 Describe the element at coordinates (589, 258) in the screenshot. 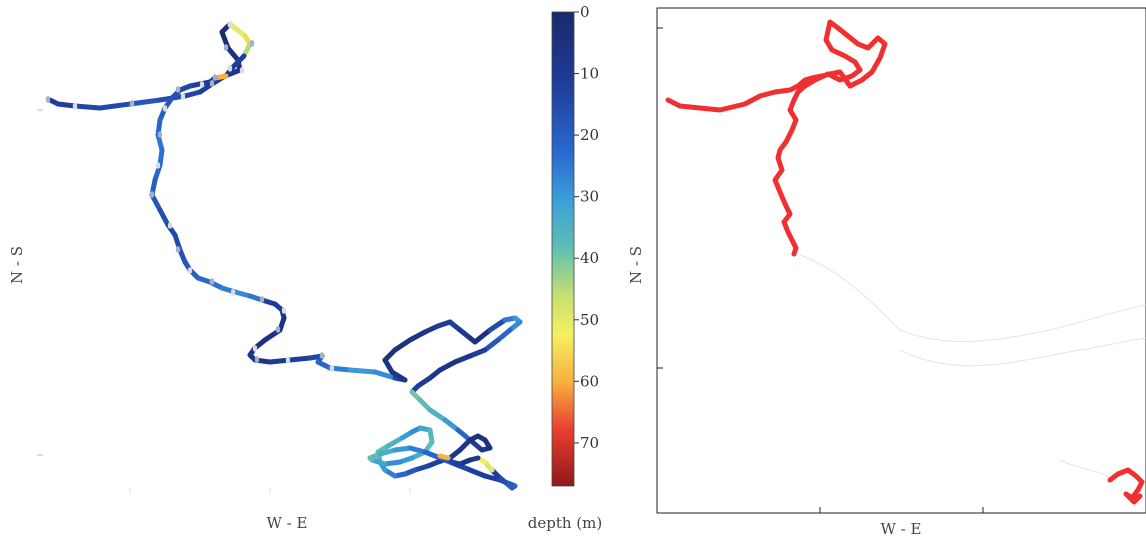

I see `colorbar-tick-label: 40` at that location.